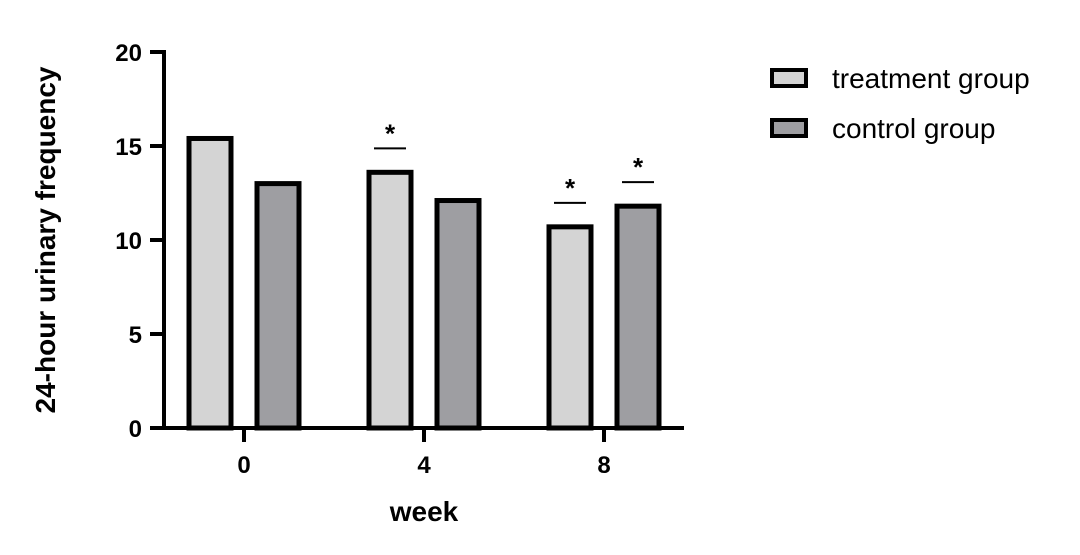 This screenshot has height=555, width=1080. What do you see at coordinates (913, 128) in the screenshot?
I see `legend-label: control group` at bounding box center [913, 128].